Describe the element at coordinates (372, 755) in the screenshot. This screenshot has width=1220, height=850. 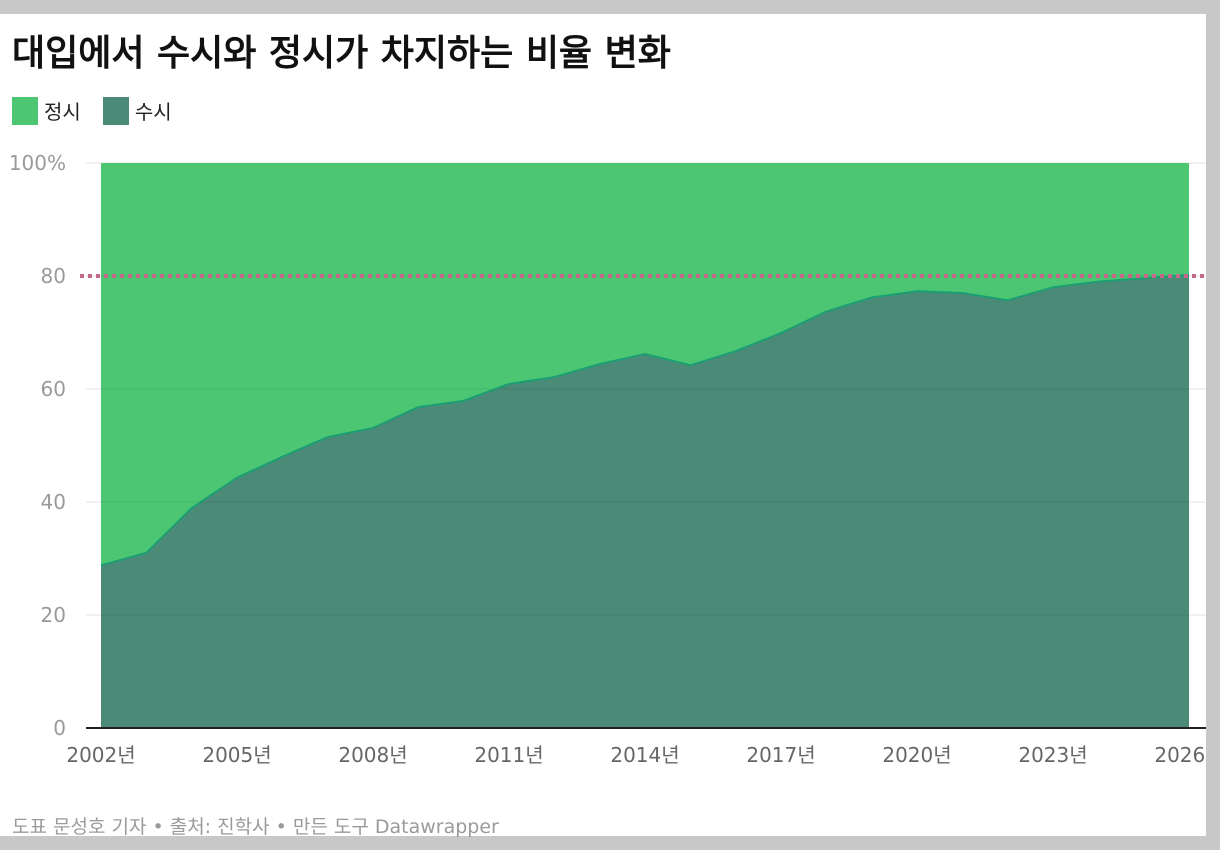
I see `x-tick-label: 2008년` at that location.